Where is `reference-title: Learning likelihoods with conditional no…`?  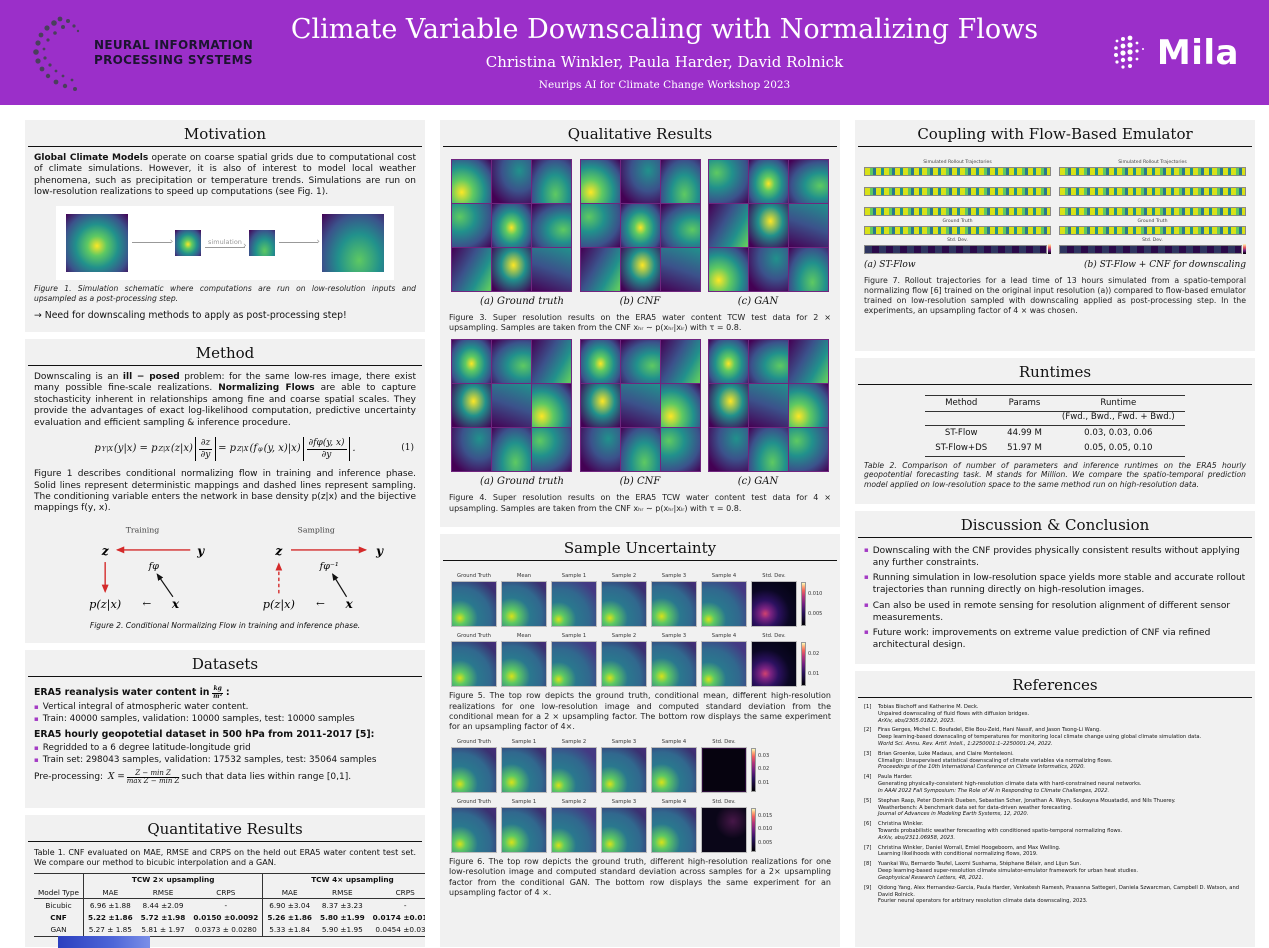
reference-title: Learning likelihoods with conditional no… is located at coordinates (958, 854).